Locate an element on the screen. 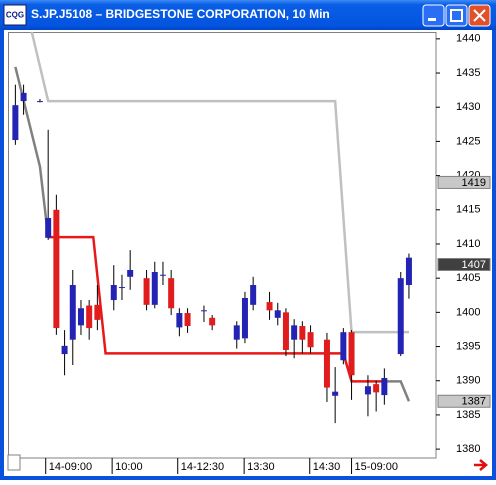  y-tick-label: 1405 is located at coordinates (468, 278).